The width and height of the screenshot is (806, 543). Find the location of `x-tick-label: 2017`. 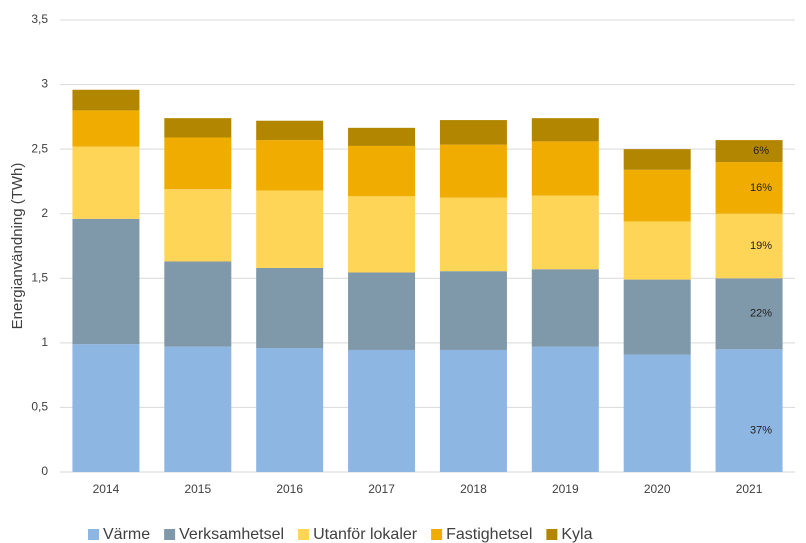

x-tick-label: 2017 is located at coordinates (381, 489).